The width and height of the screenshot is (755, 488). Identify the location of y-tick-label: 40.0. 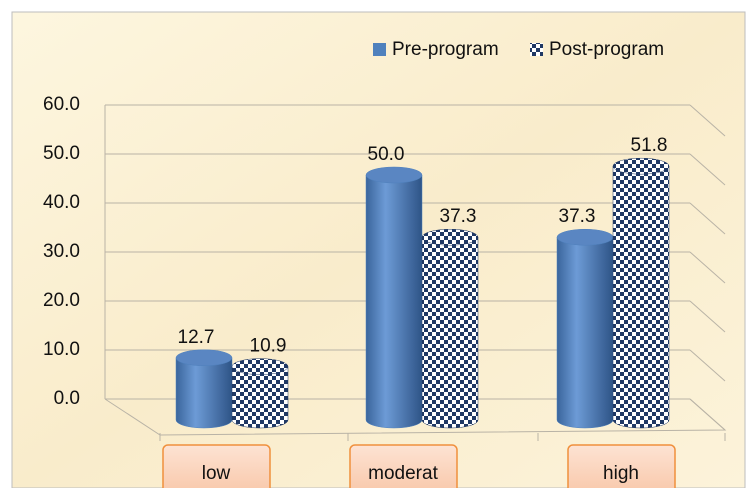
(61, 202).